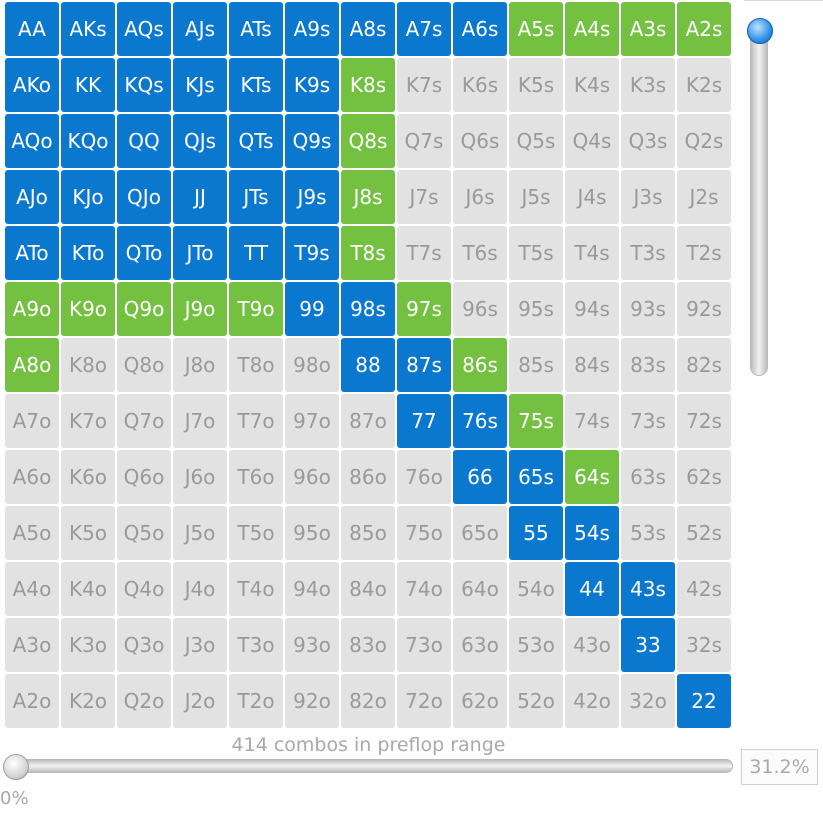 This screenshot has height=813, width=823. I want to click on hand-cell-52o: 52o, so click(536, 701).